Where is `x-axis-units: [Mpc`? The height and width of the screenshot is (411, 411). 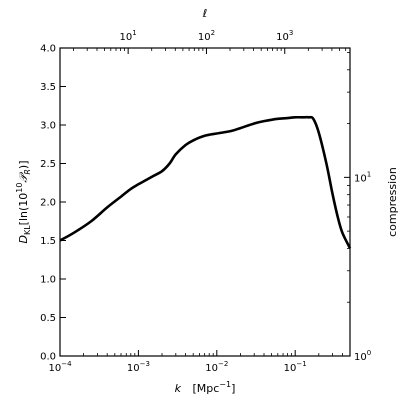
x-axis-units: [Mpc is located at coordinates (205, 388).